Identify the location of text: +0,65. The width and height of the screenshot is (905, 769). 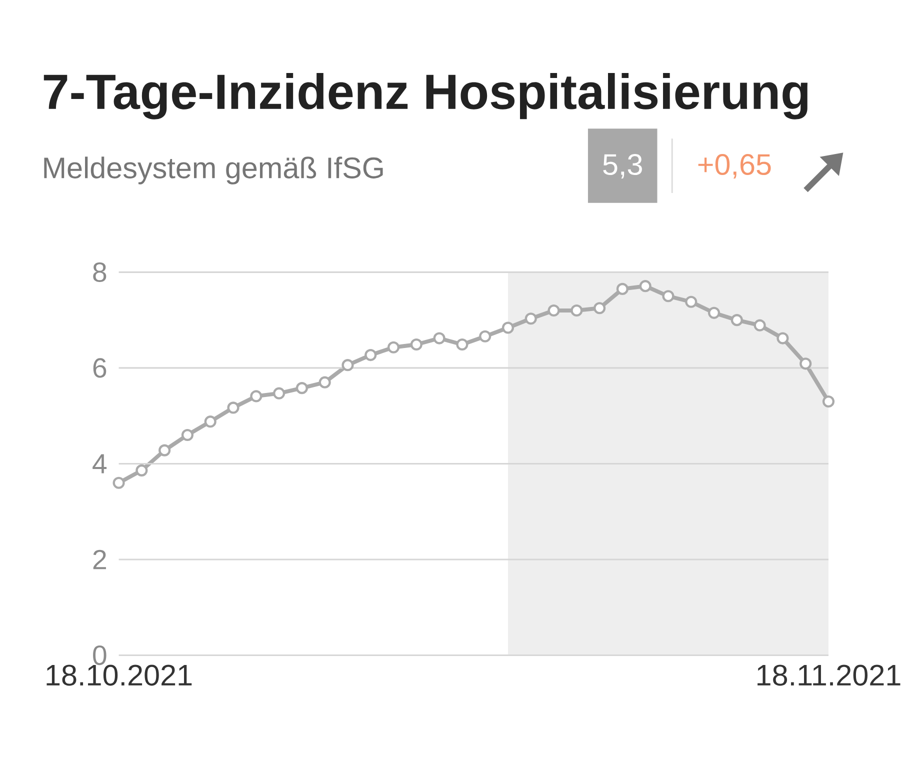
(734, 166).